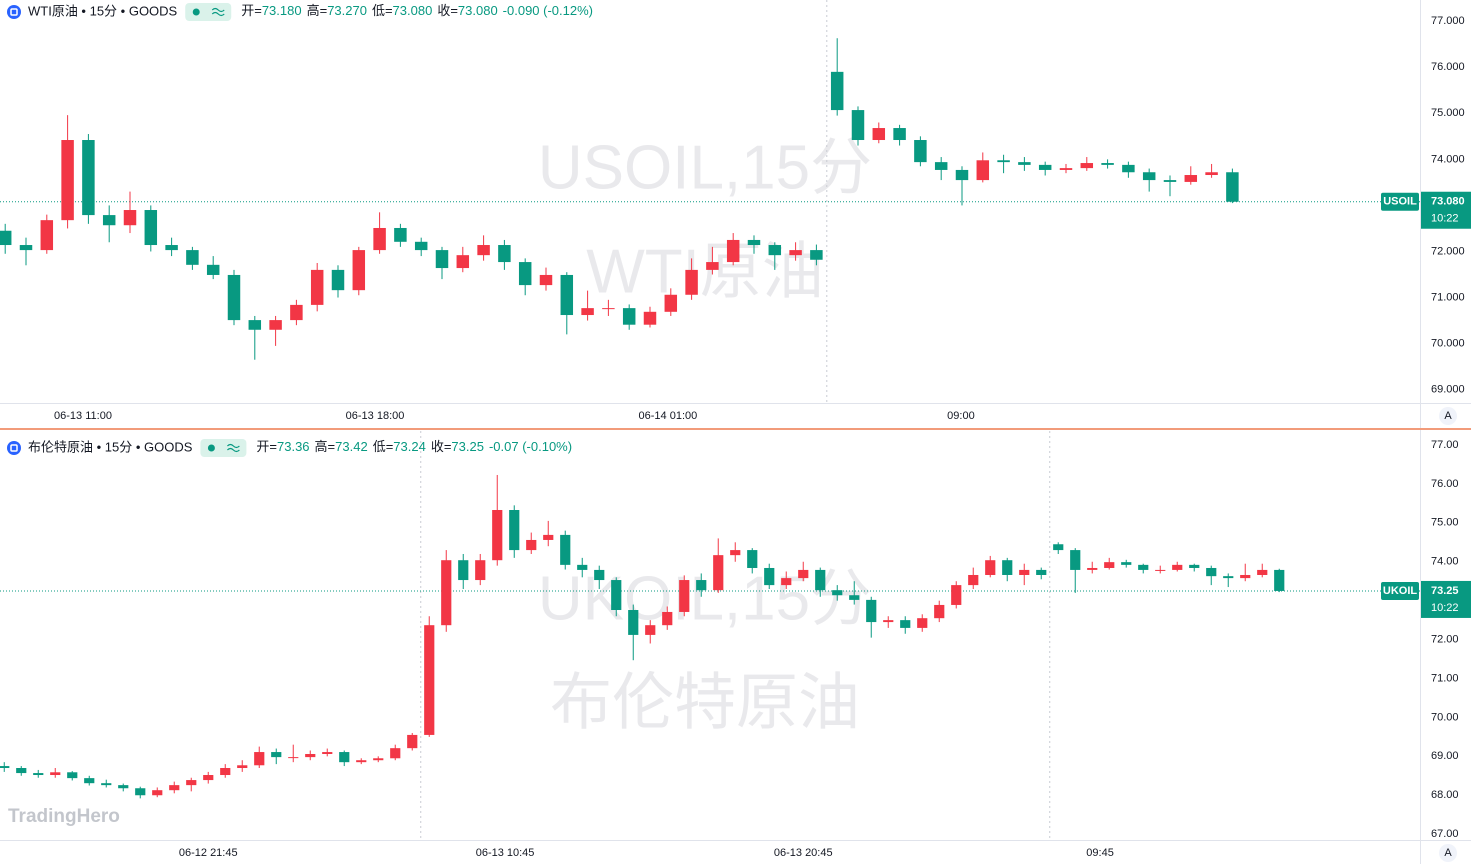  Describe the element at coordinates (83, 416) in the screenshot. I see `x-tick-label: 06-13 11:00` at that location.